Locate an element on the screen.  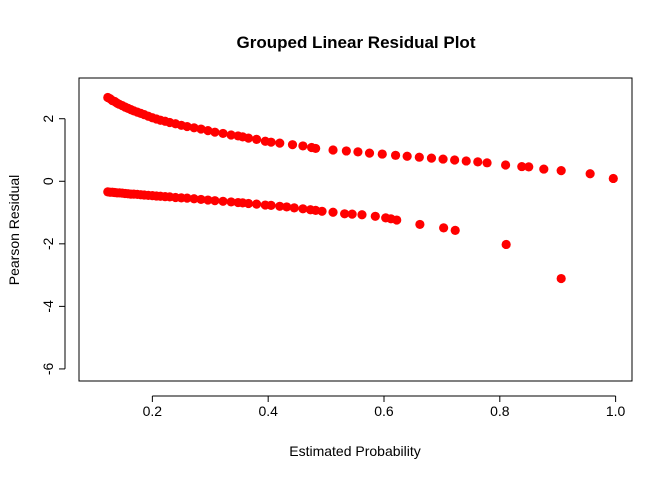
x-axis: 0.2 0.4 0.6 0.8 1.0 is located at coordinates (384, 407).